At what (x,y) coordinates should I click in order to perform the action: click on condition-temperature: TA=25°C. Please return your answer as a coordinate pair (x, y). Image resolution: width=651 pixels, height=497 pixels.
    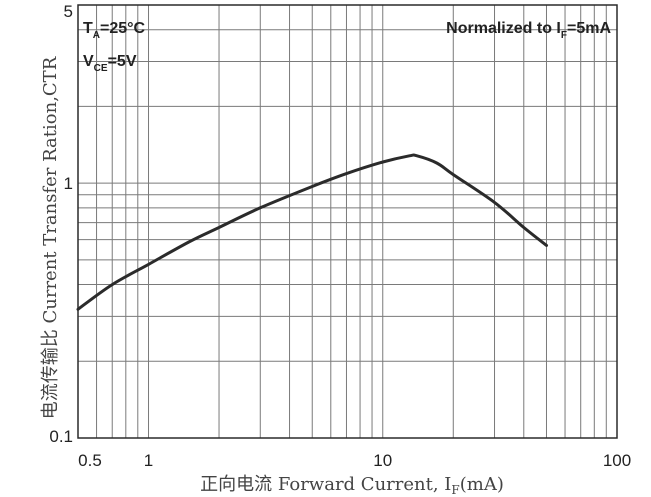
    Looking at the image, I should click on (114, 30).